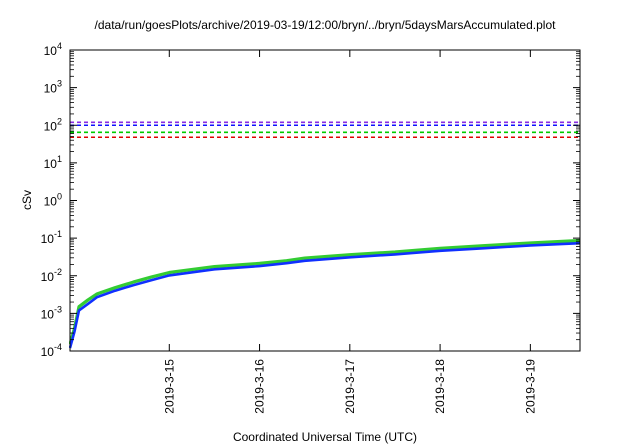 The height and width of the screenshot is (448, 640). I want to click on y-tick-label: 10⁴, so click(53, 49).